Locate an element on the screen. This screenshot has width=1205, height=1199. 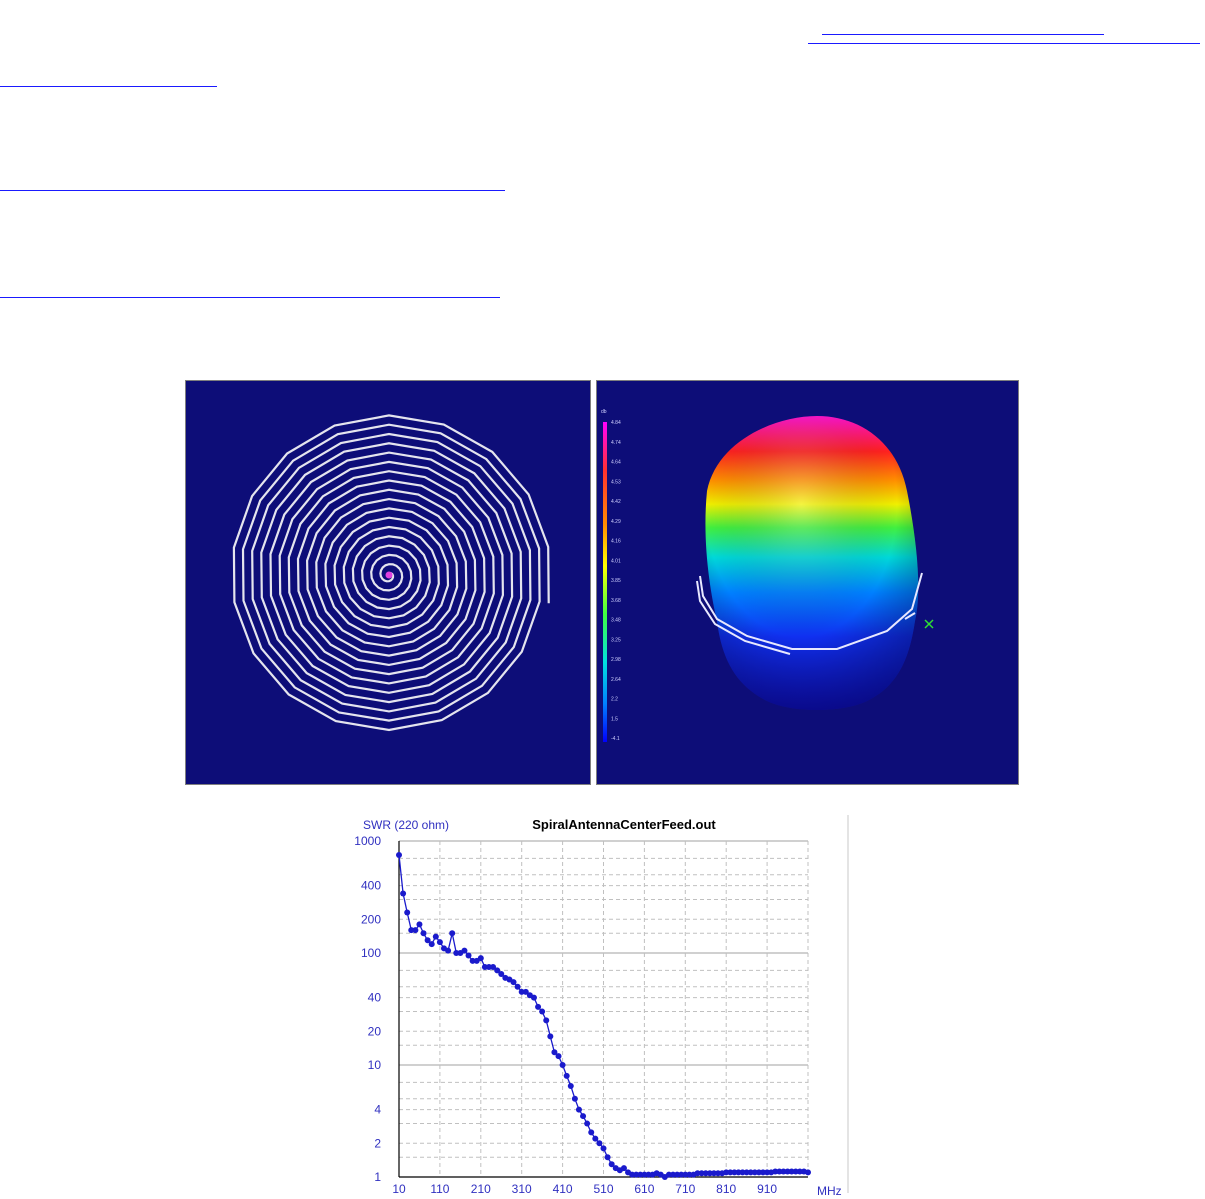
x-tick-label: 310 is located at coordinates (522, 1189).